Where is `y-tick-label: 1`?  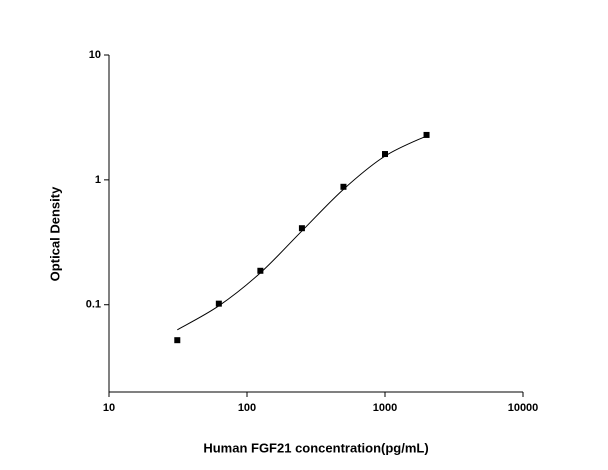
y-tick-label: 1 is located at coordinates (98, 180).